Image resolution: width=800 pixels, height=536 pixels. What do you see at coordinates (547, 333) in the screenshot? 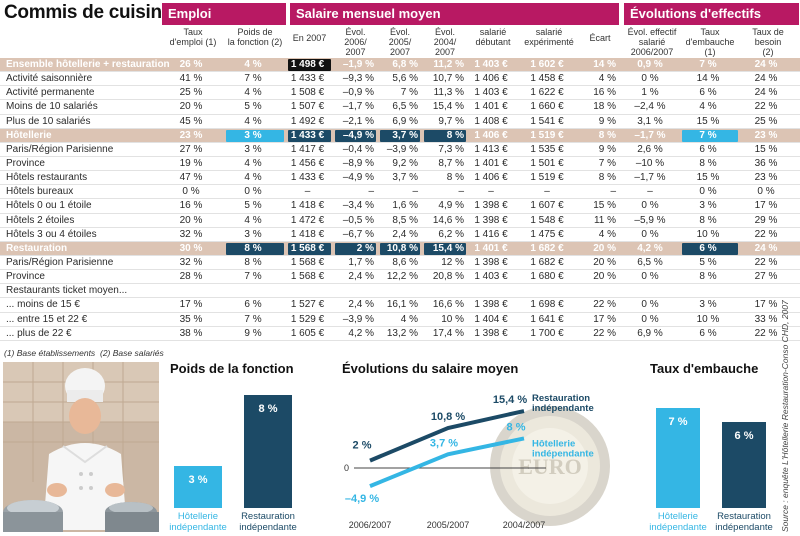
I see `table-cell: 1 700 €` at bounding box center [547, 333].